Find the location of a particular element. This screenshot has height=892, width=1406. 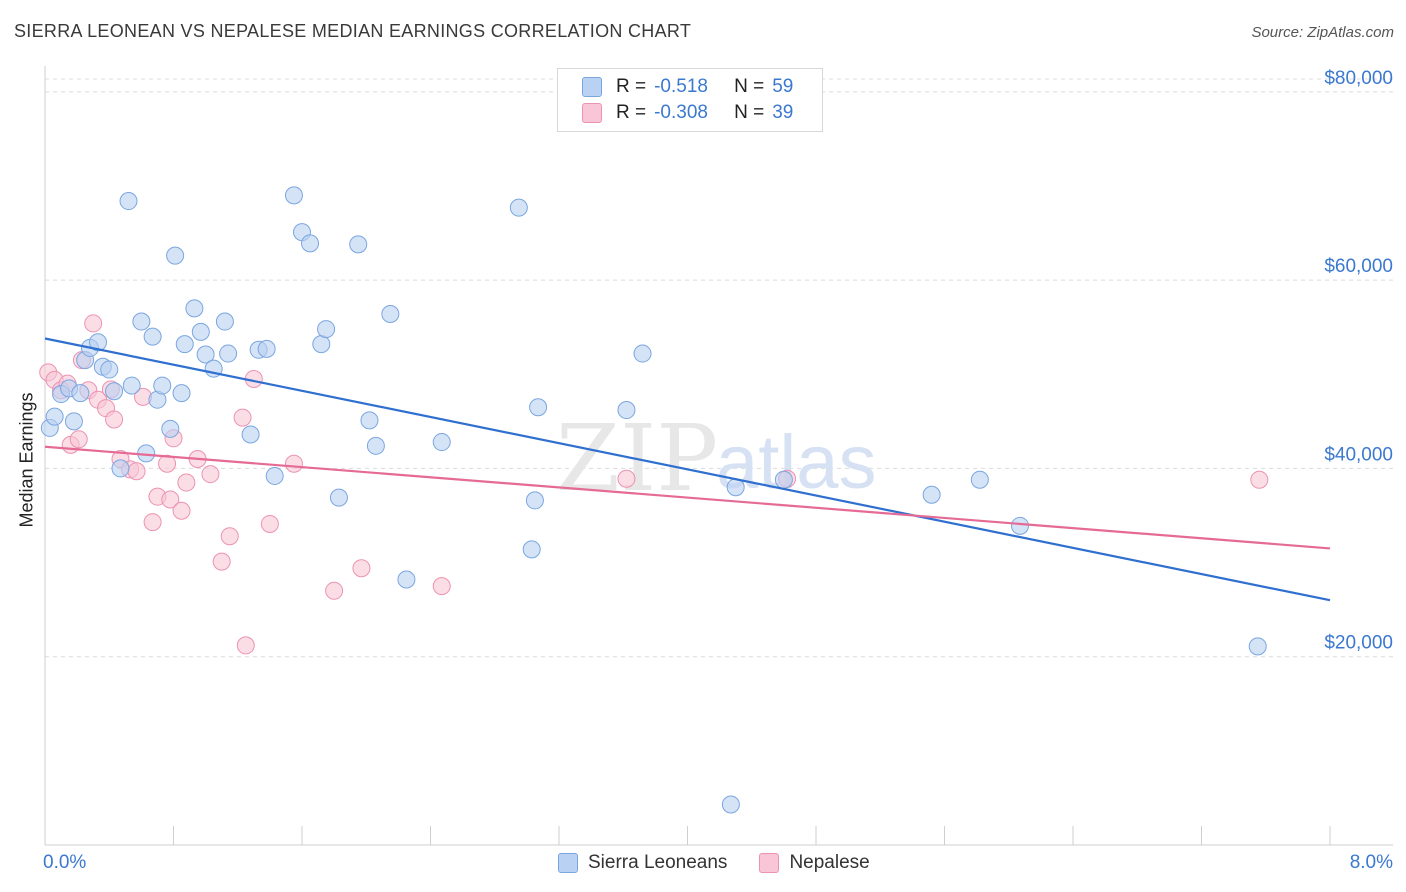

legend-series-name: Nepalese is located at coordinates (829, 862).